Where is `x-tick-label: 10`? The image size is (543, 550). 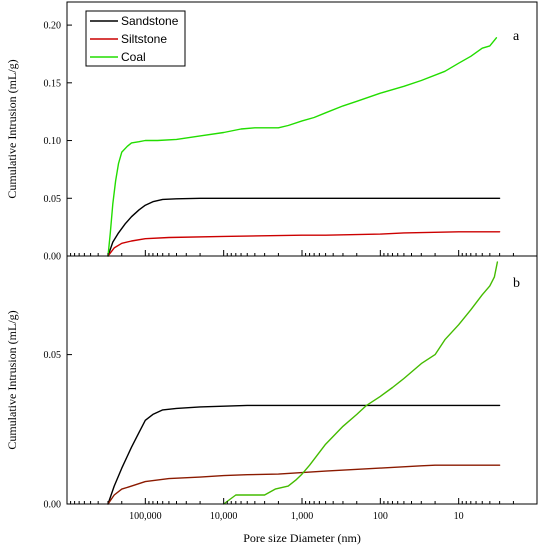 x-tick-label: 10 is located at coordinates (459, 516).